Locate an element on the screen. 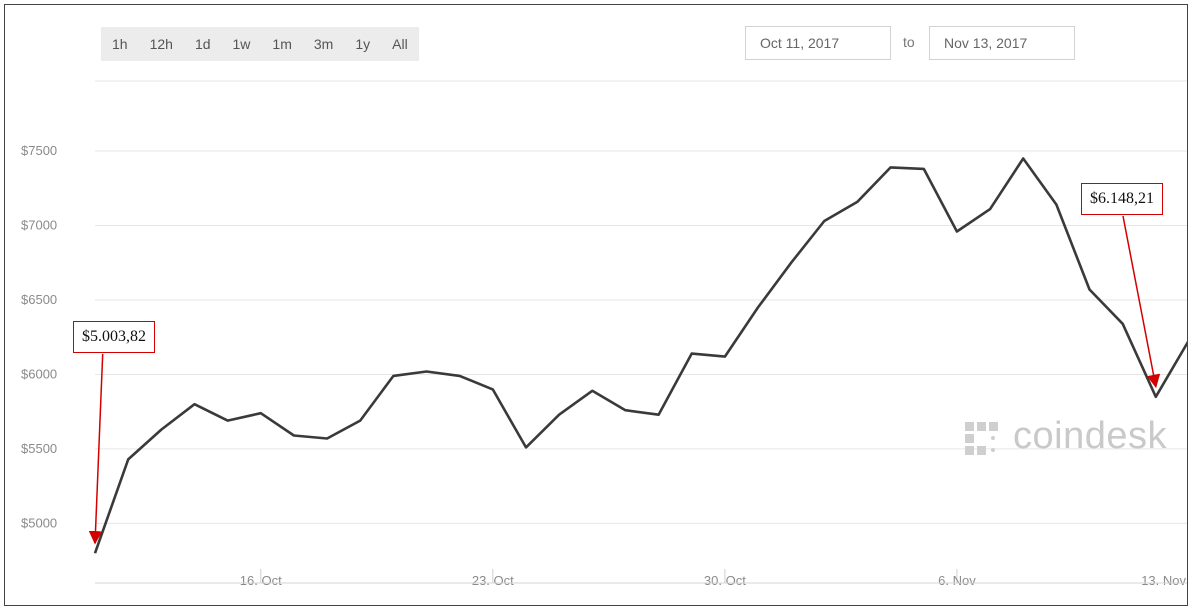 The image size is (1194, 610). range-button-1m: 1m is located at coordinates (282, 44).